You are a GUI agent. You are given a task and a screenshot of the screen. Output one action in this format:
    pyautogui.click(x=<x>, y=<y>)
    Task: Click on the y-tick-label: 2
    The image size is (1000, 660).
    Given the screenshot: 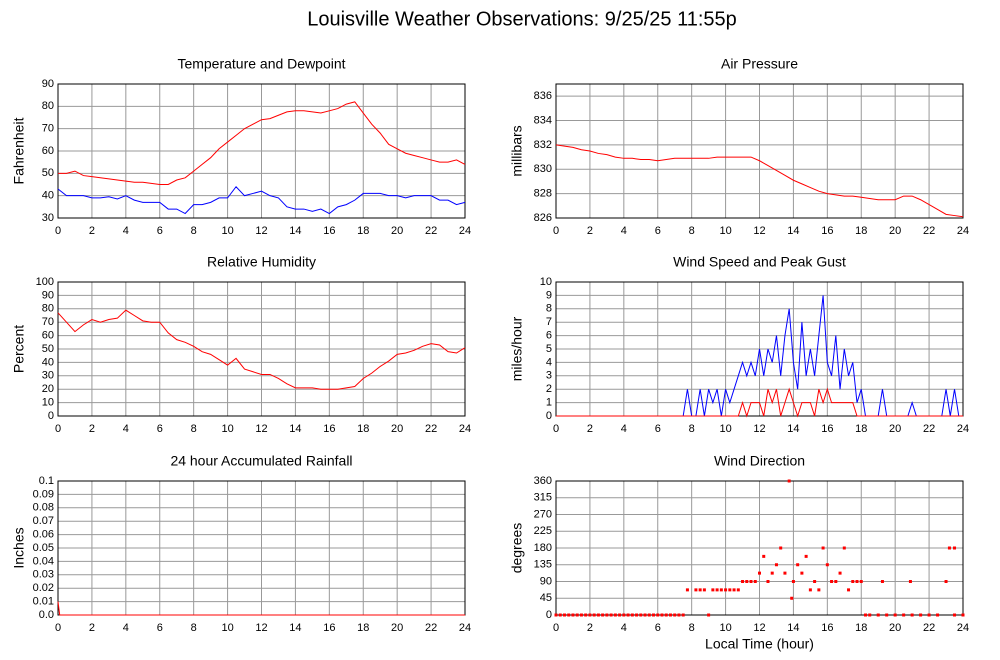 What is the action you would take?
    pyautogui.click(x=549, y=389)
    